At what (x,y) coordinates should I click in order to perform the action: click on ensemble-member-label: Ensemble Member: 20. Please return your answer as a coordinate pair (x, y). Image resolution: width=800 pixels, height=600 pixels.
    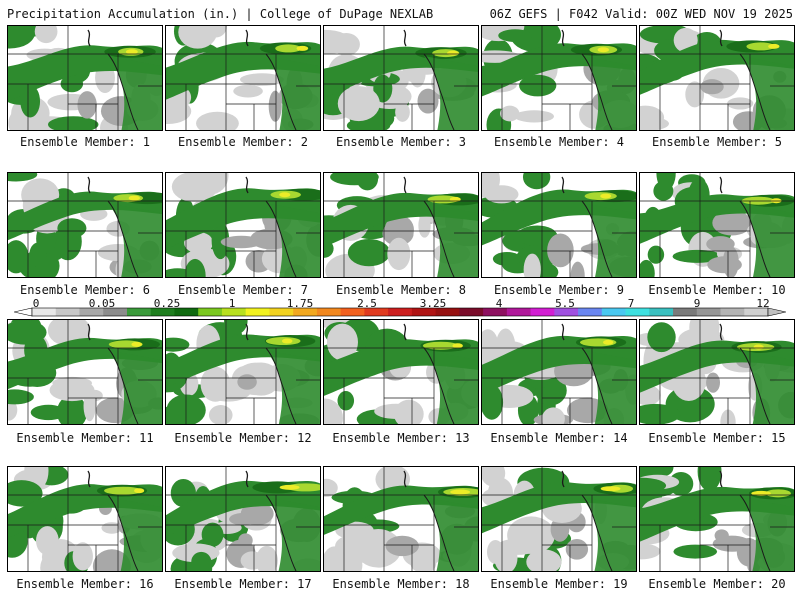
    Looking at the image, I should click on (717, 584).